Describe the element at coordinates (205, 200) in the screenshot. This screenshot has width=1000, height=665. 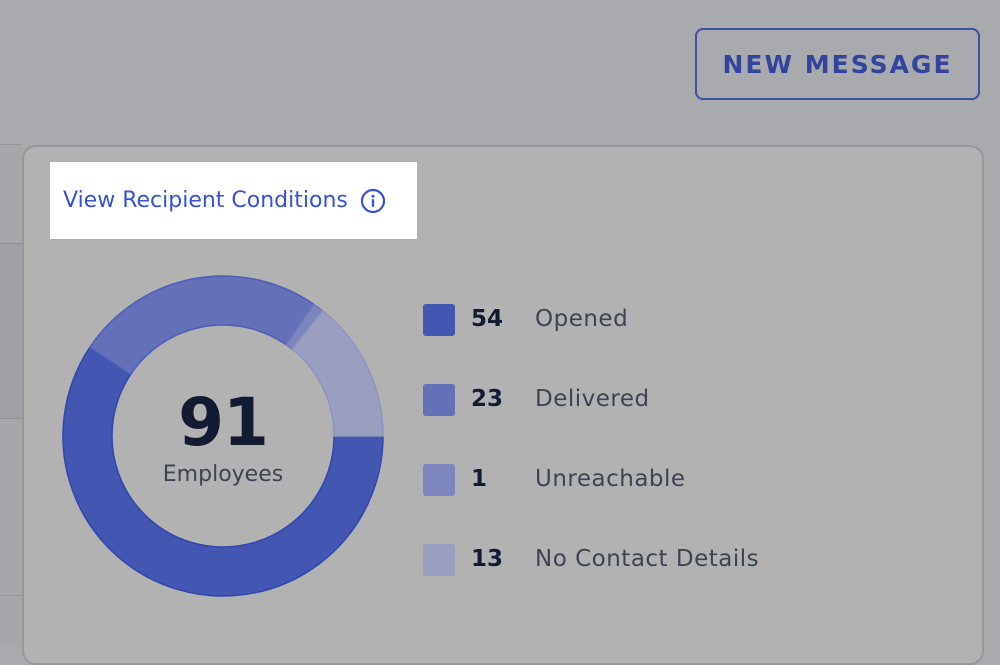
I see `view-recipient-conditions-label: View Recipient Conditions` at that location.